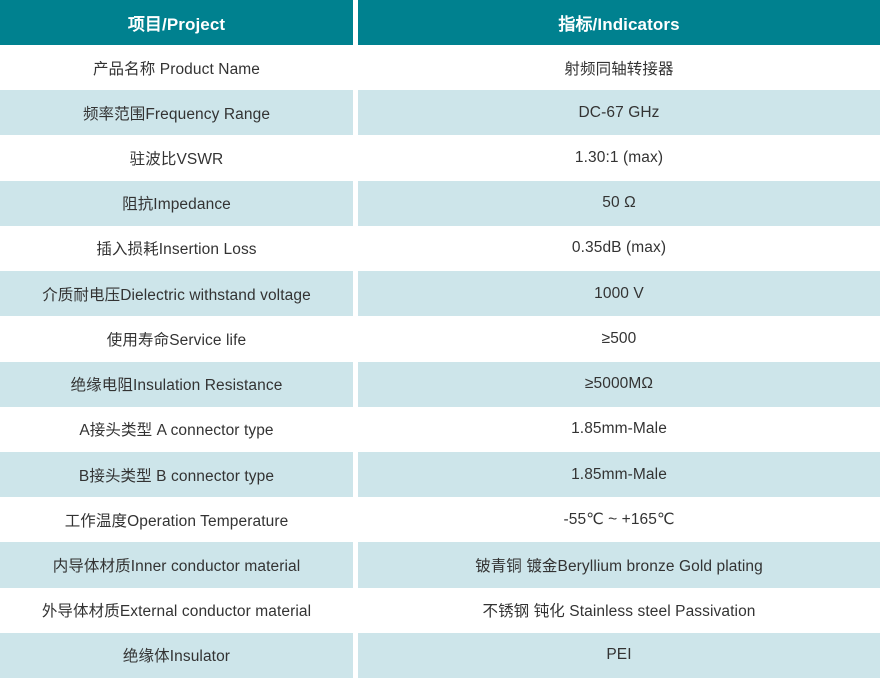 The image size is (880, 678). I want to click on table-row: 频率范围Frequency Range DC-67 GHz, so click(440, 113).